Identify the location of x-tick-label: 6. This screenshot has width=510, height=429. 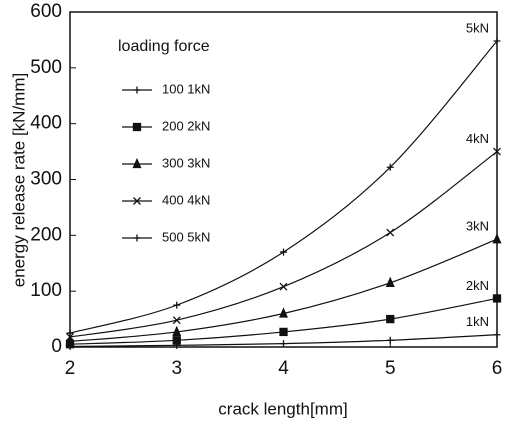
(497, 368).